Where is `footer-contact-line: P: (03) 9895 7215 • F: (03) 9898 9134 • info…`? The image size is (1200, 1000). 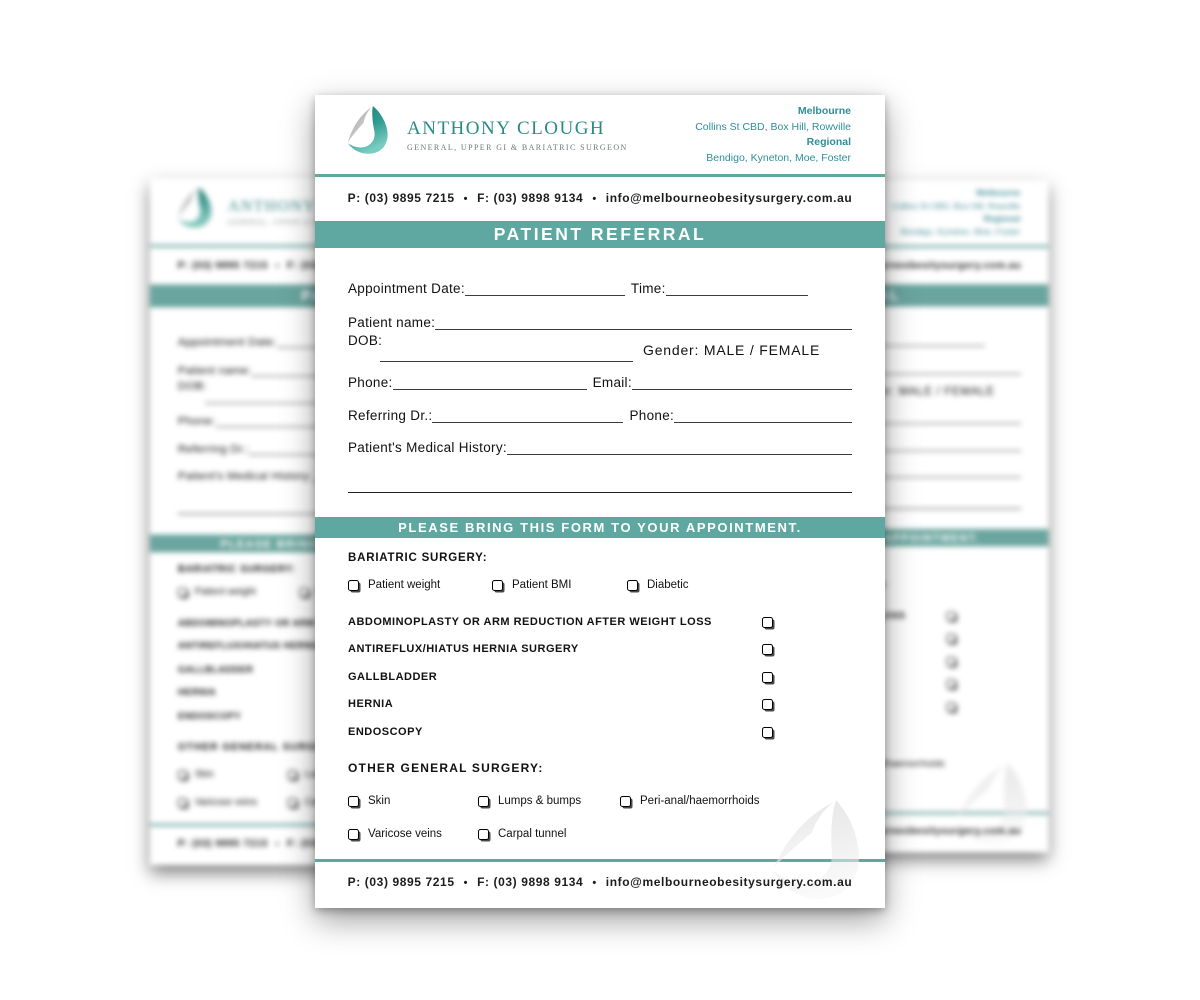 footer-contact-line: P: (03) 9895 7215 • F: (03) 9898 9134 • info… is located at coordinates (600, 882).